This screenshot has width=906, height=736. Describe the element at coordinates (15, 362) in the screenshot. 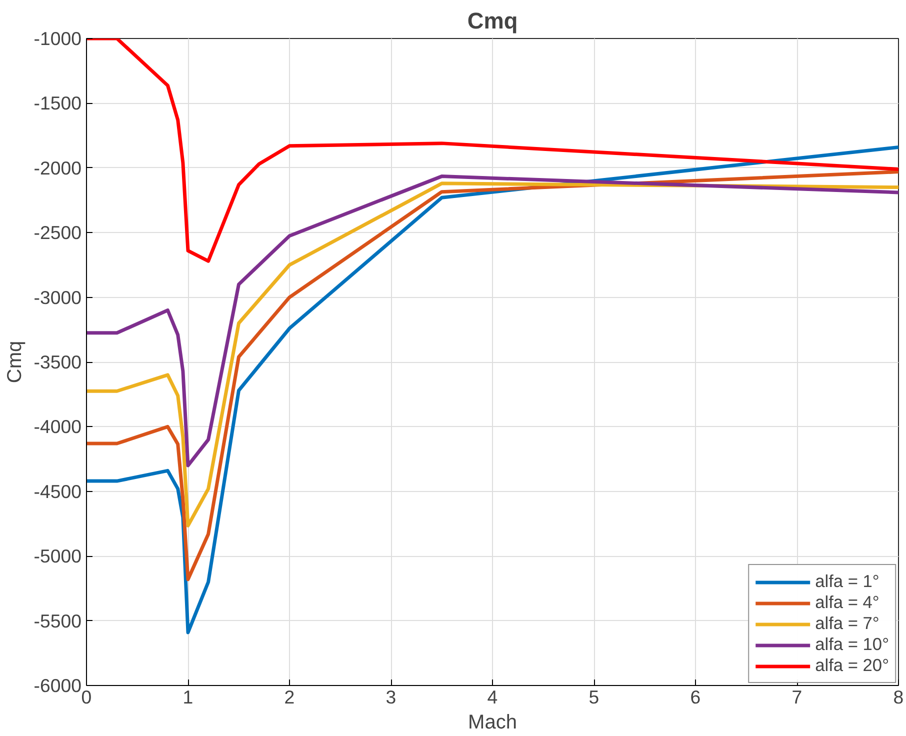

I see `y-axis-title: Cmq` at that location.